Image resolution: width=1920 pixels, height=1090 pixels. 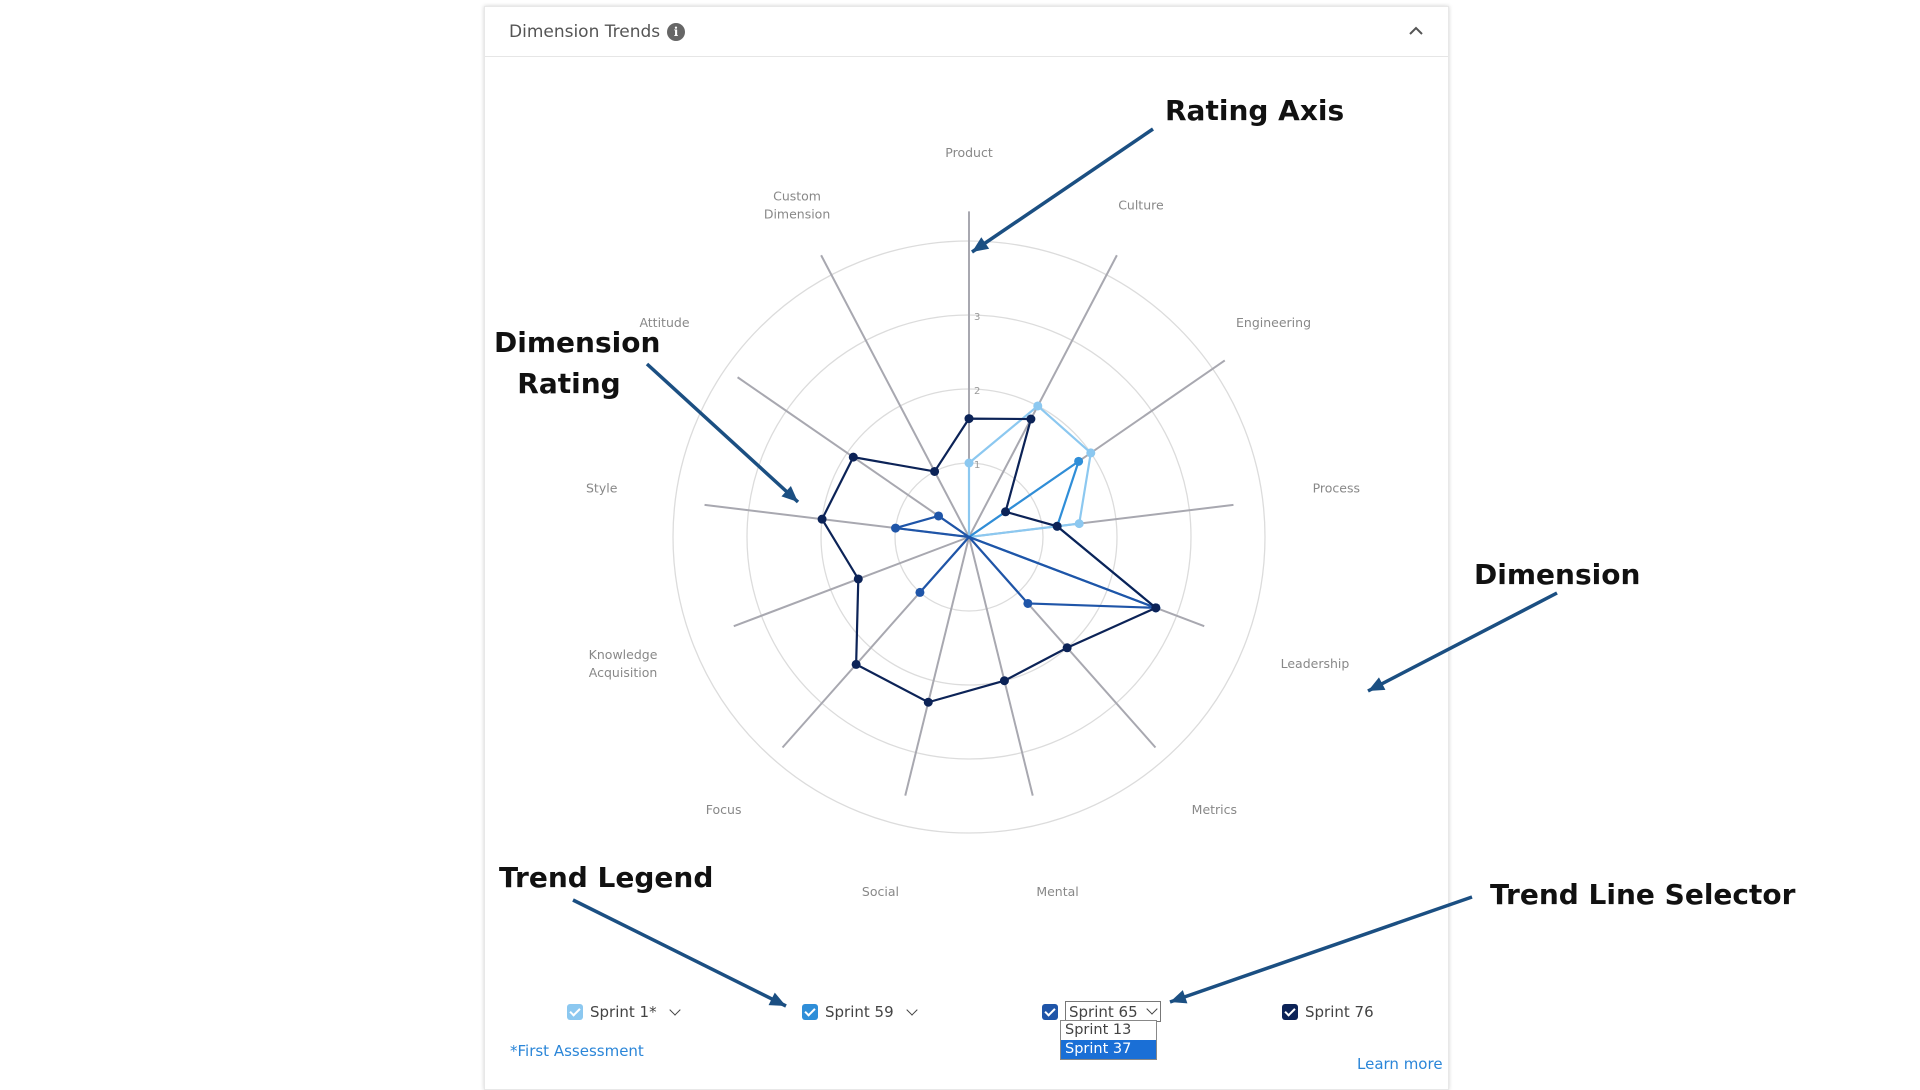 I want to click on legend-item-sprint-1: Sprint 1*, so click(x=624, y=1012).